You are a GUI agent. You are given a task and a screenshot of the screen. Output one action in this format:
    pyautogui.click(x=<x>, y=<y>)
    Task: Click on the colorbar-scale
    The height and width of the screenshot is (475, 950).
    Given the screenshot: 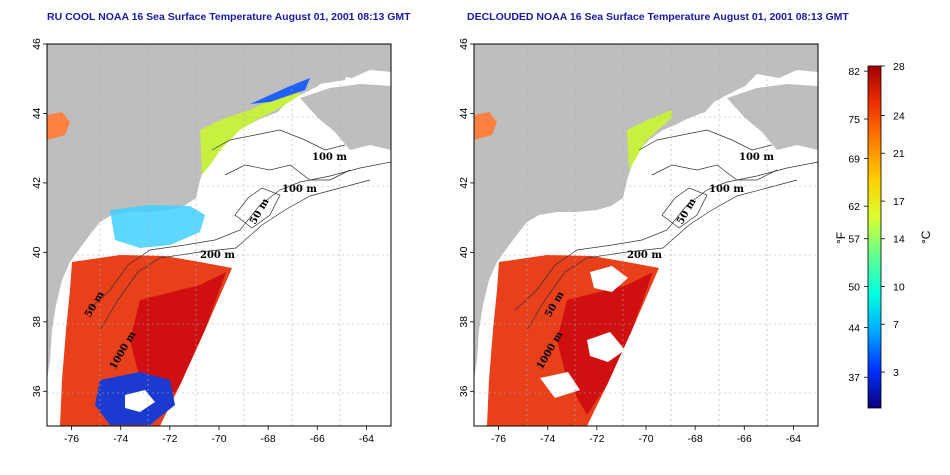 What is the action you would take?
    pyautogui.click(x=874, y=237)
    